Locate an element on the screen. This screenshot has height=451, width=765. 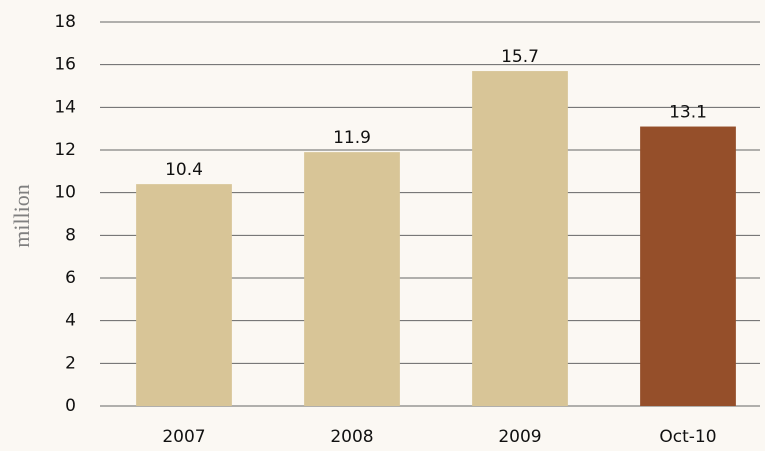
y-tick-label: 10 is located at coordinates (65, 193).